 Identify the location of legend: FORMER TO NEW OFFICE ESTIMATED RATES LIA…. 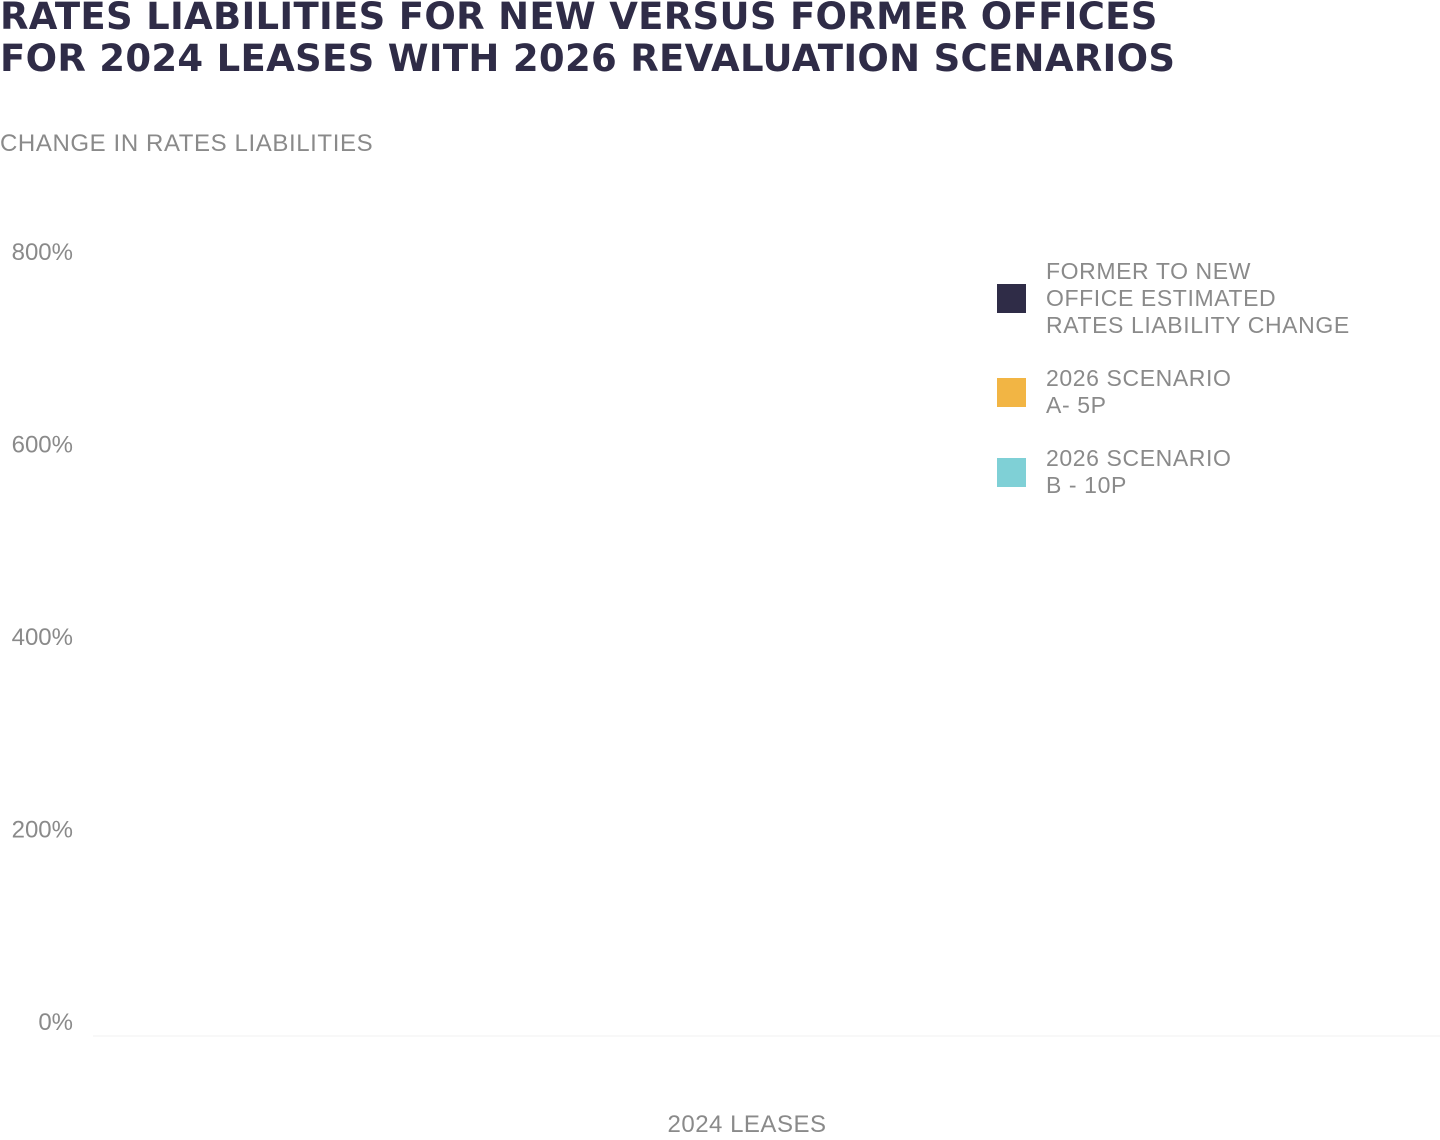
(1173, 391).